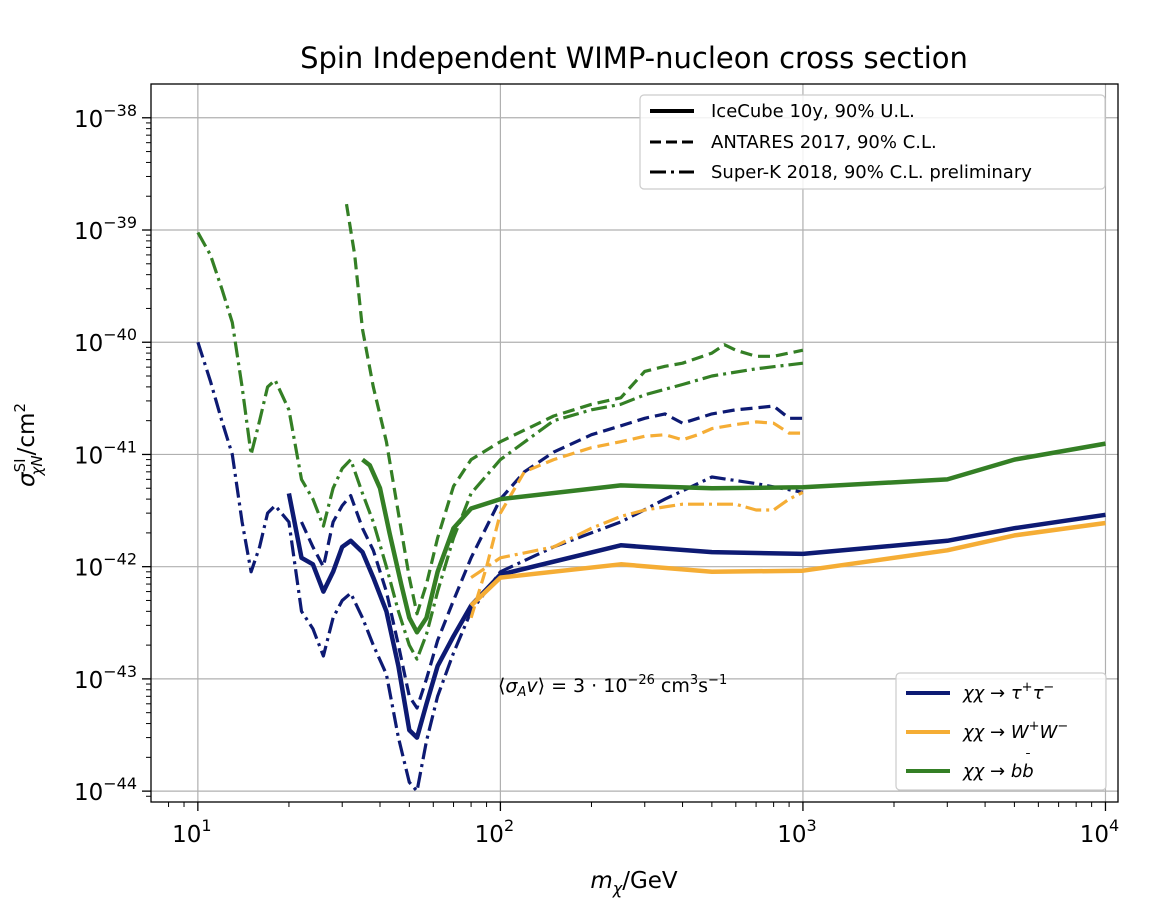 This screenshot has height=908, width=1164. Describe the element at coordinates (105, 117) in the screenshot. I see `y-tick-label: 10−38` at that location.